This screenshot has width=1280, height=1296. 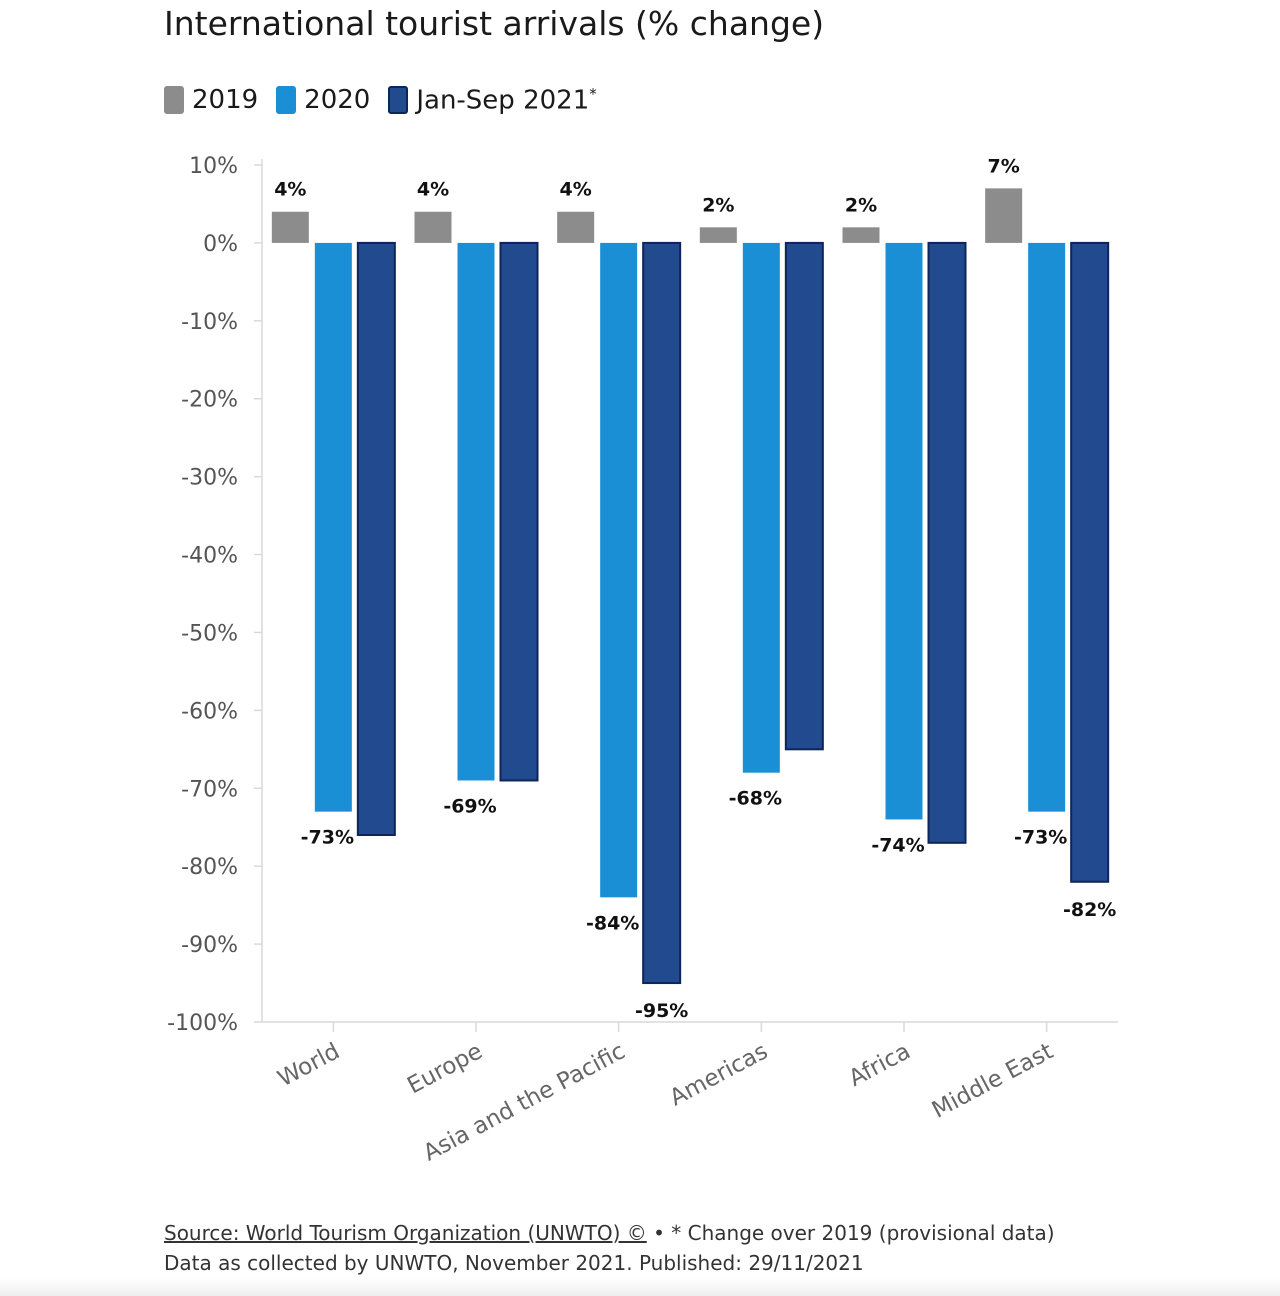 I want to click on bar-jan-sep-2021-americas, so click(x=804, y=496).